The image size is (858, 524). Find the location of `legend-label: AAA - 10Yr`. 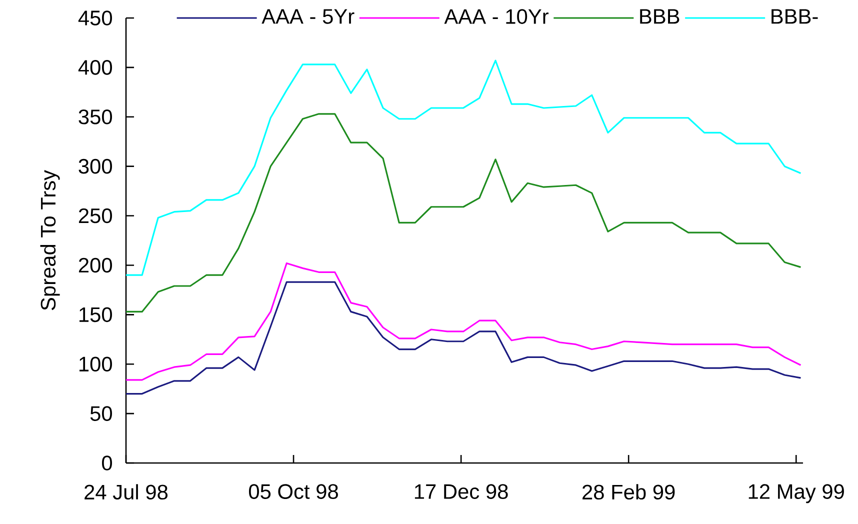

legend-label: AAA - 10Yr is located at coordinates (496, 16).